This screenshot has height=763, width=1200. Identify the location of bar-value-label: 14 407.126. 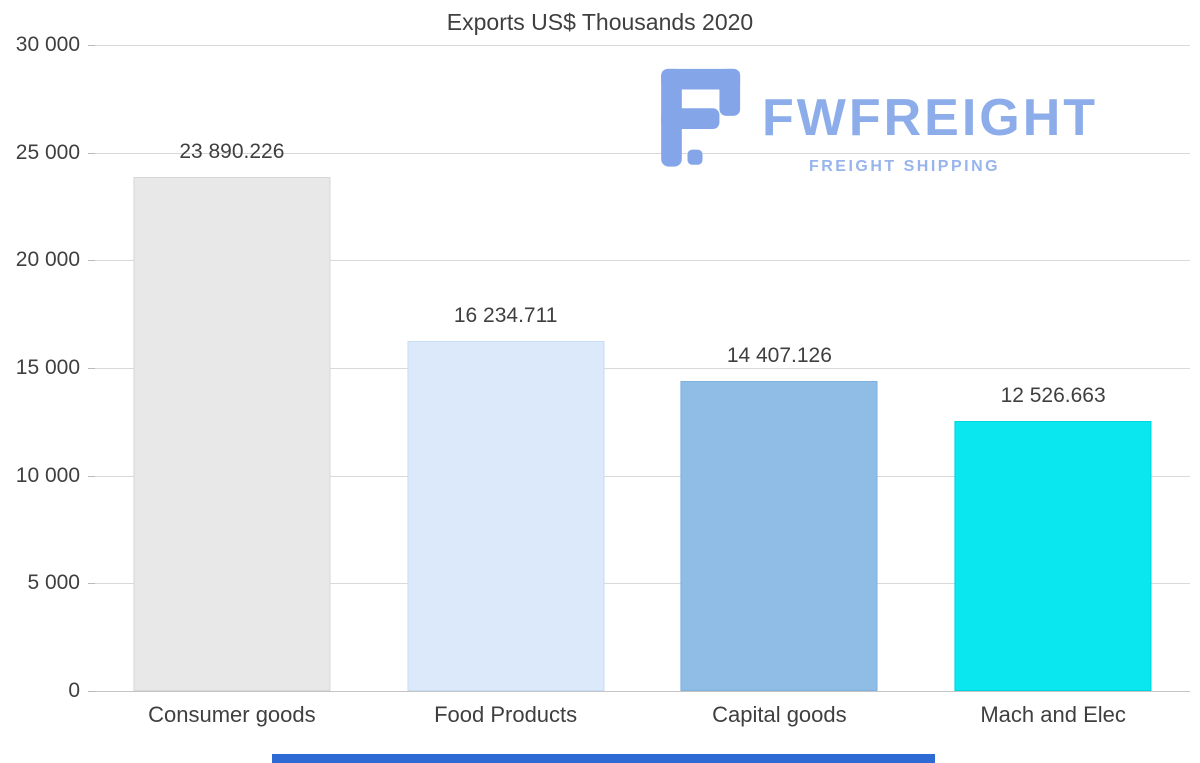
(779, 355).